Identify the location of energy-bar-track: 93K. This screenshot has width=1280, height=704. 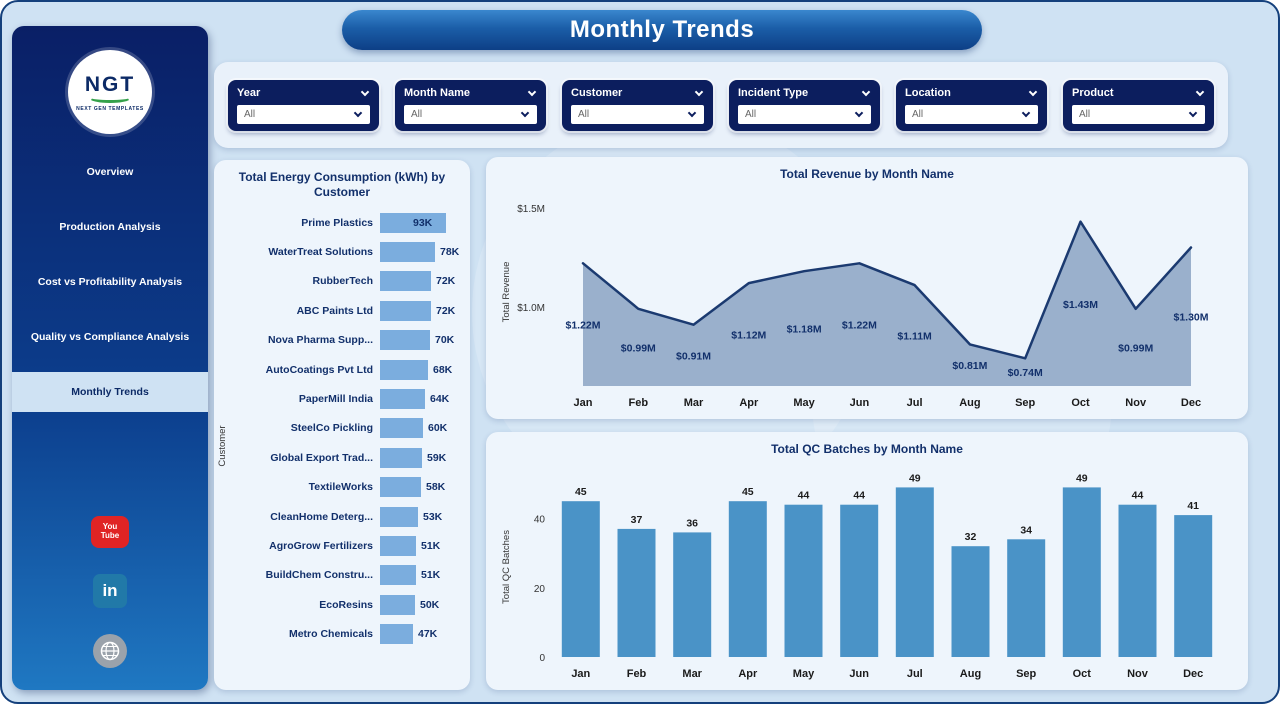
(422, 222).